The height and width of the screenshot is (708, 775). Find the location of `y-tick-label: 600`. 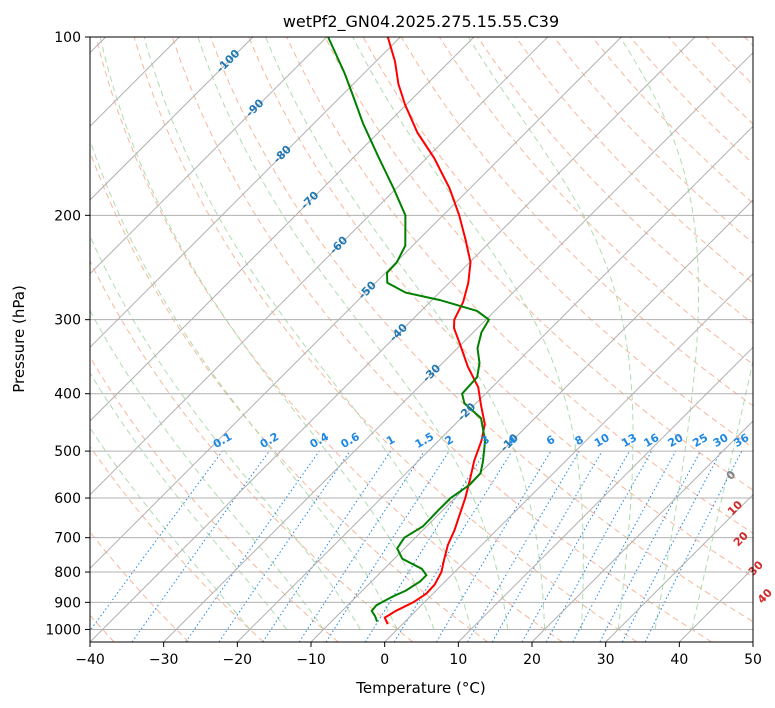

y-tick-label: 600 is located at coordinates (67, 499).